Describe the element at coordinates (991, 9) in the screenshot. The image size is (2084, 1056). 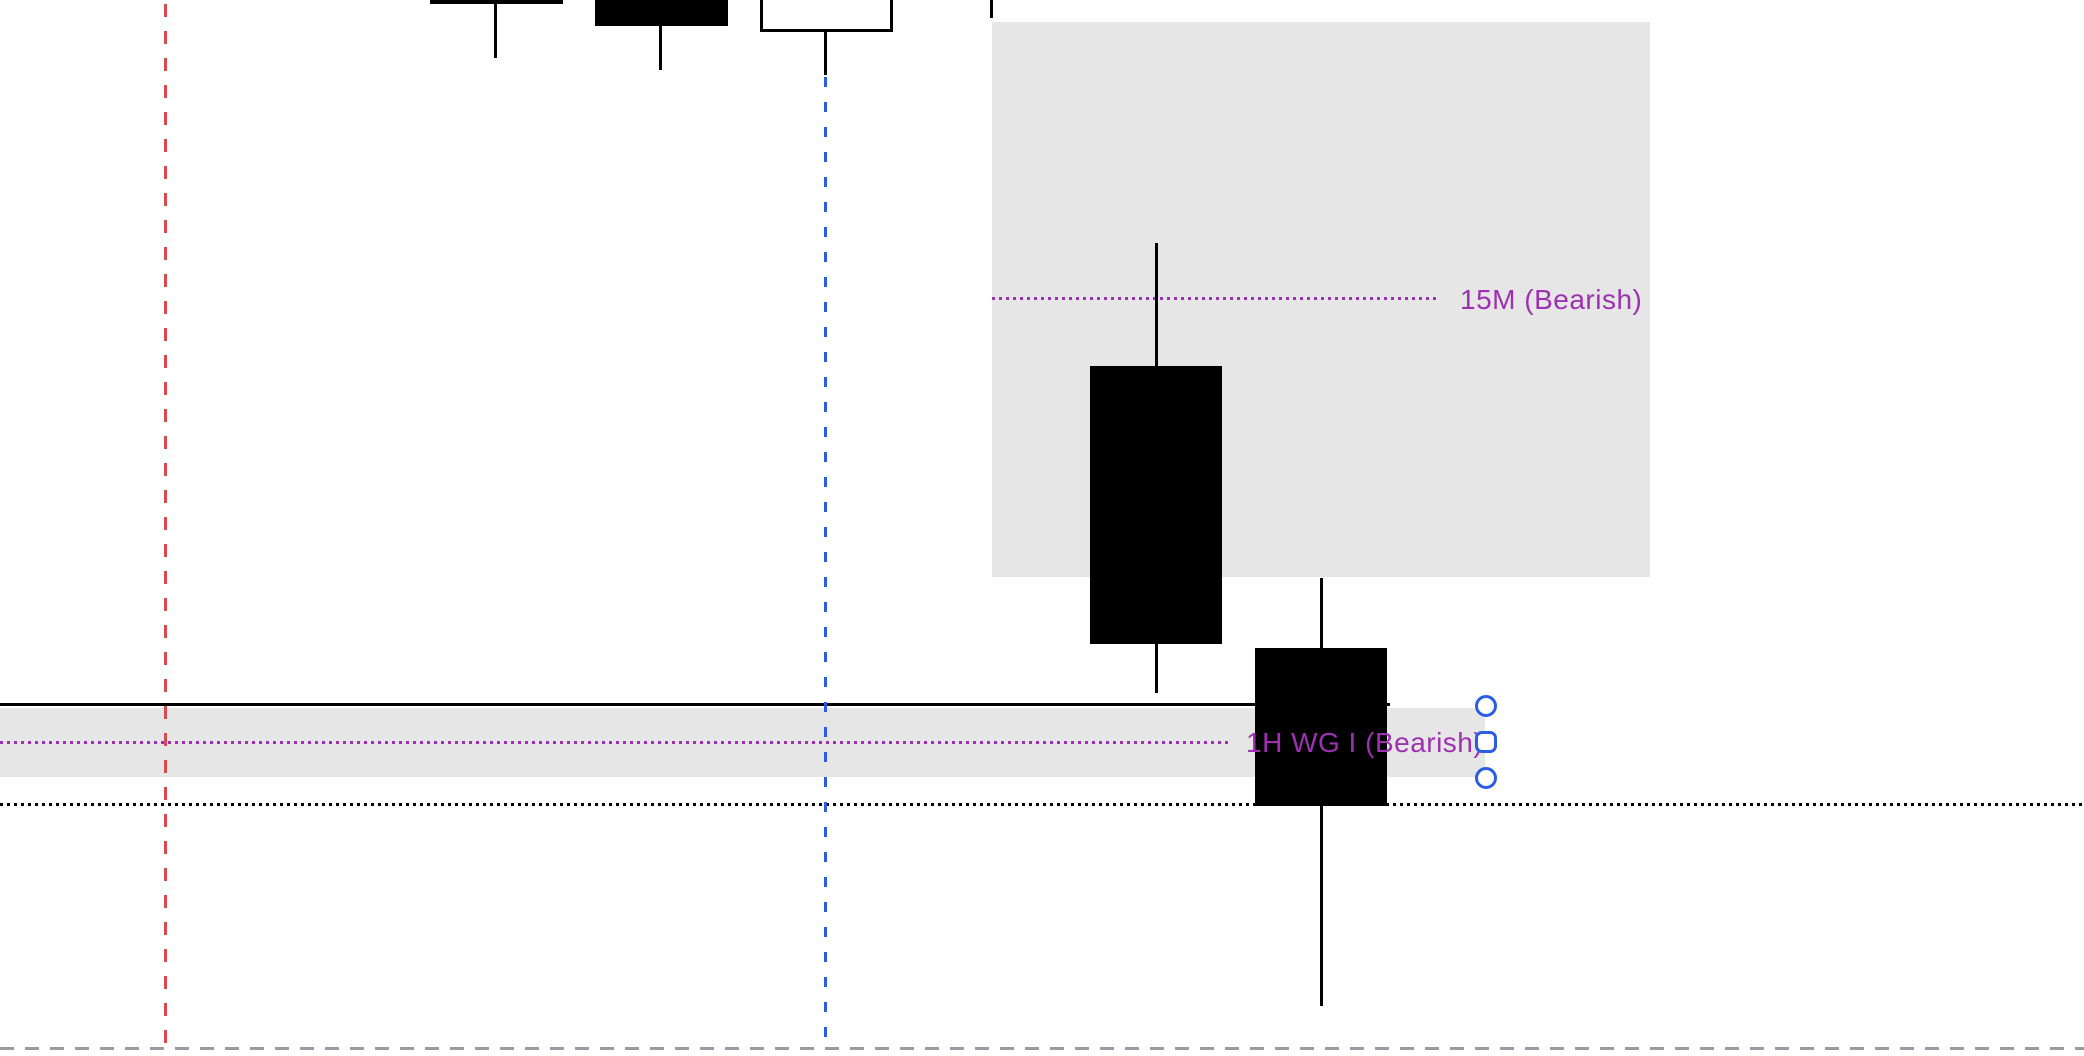
I see `candle-4-wick` at that location.